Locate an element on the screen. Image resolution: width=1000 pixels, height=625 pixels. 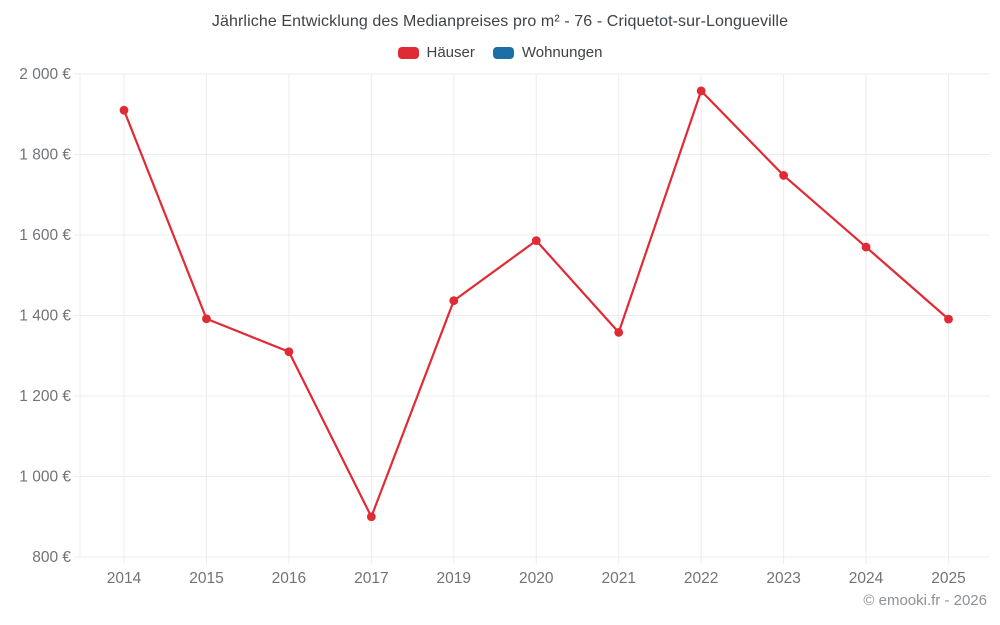
x-axis-tick-label: 2022 is located at coordinates (701, 578).